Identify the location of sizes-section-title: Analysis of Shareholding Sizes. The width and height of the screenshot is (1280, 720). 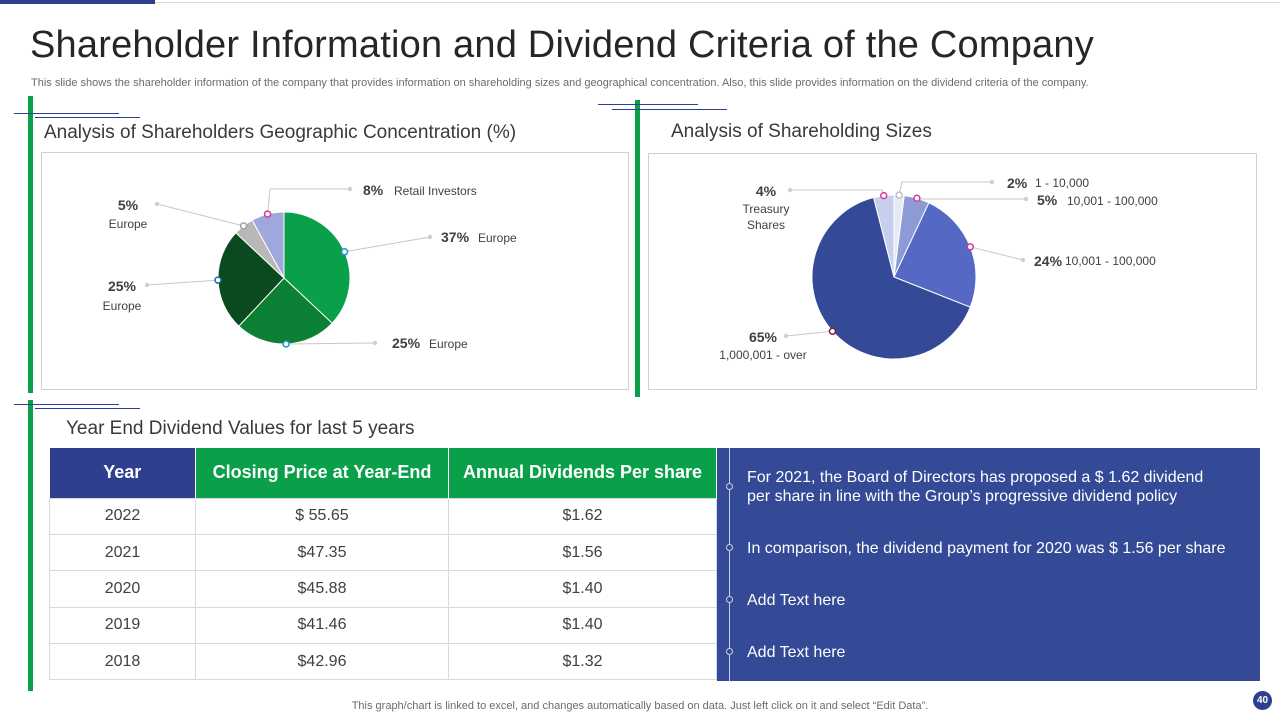
(801, 131).